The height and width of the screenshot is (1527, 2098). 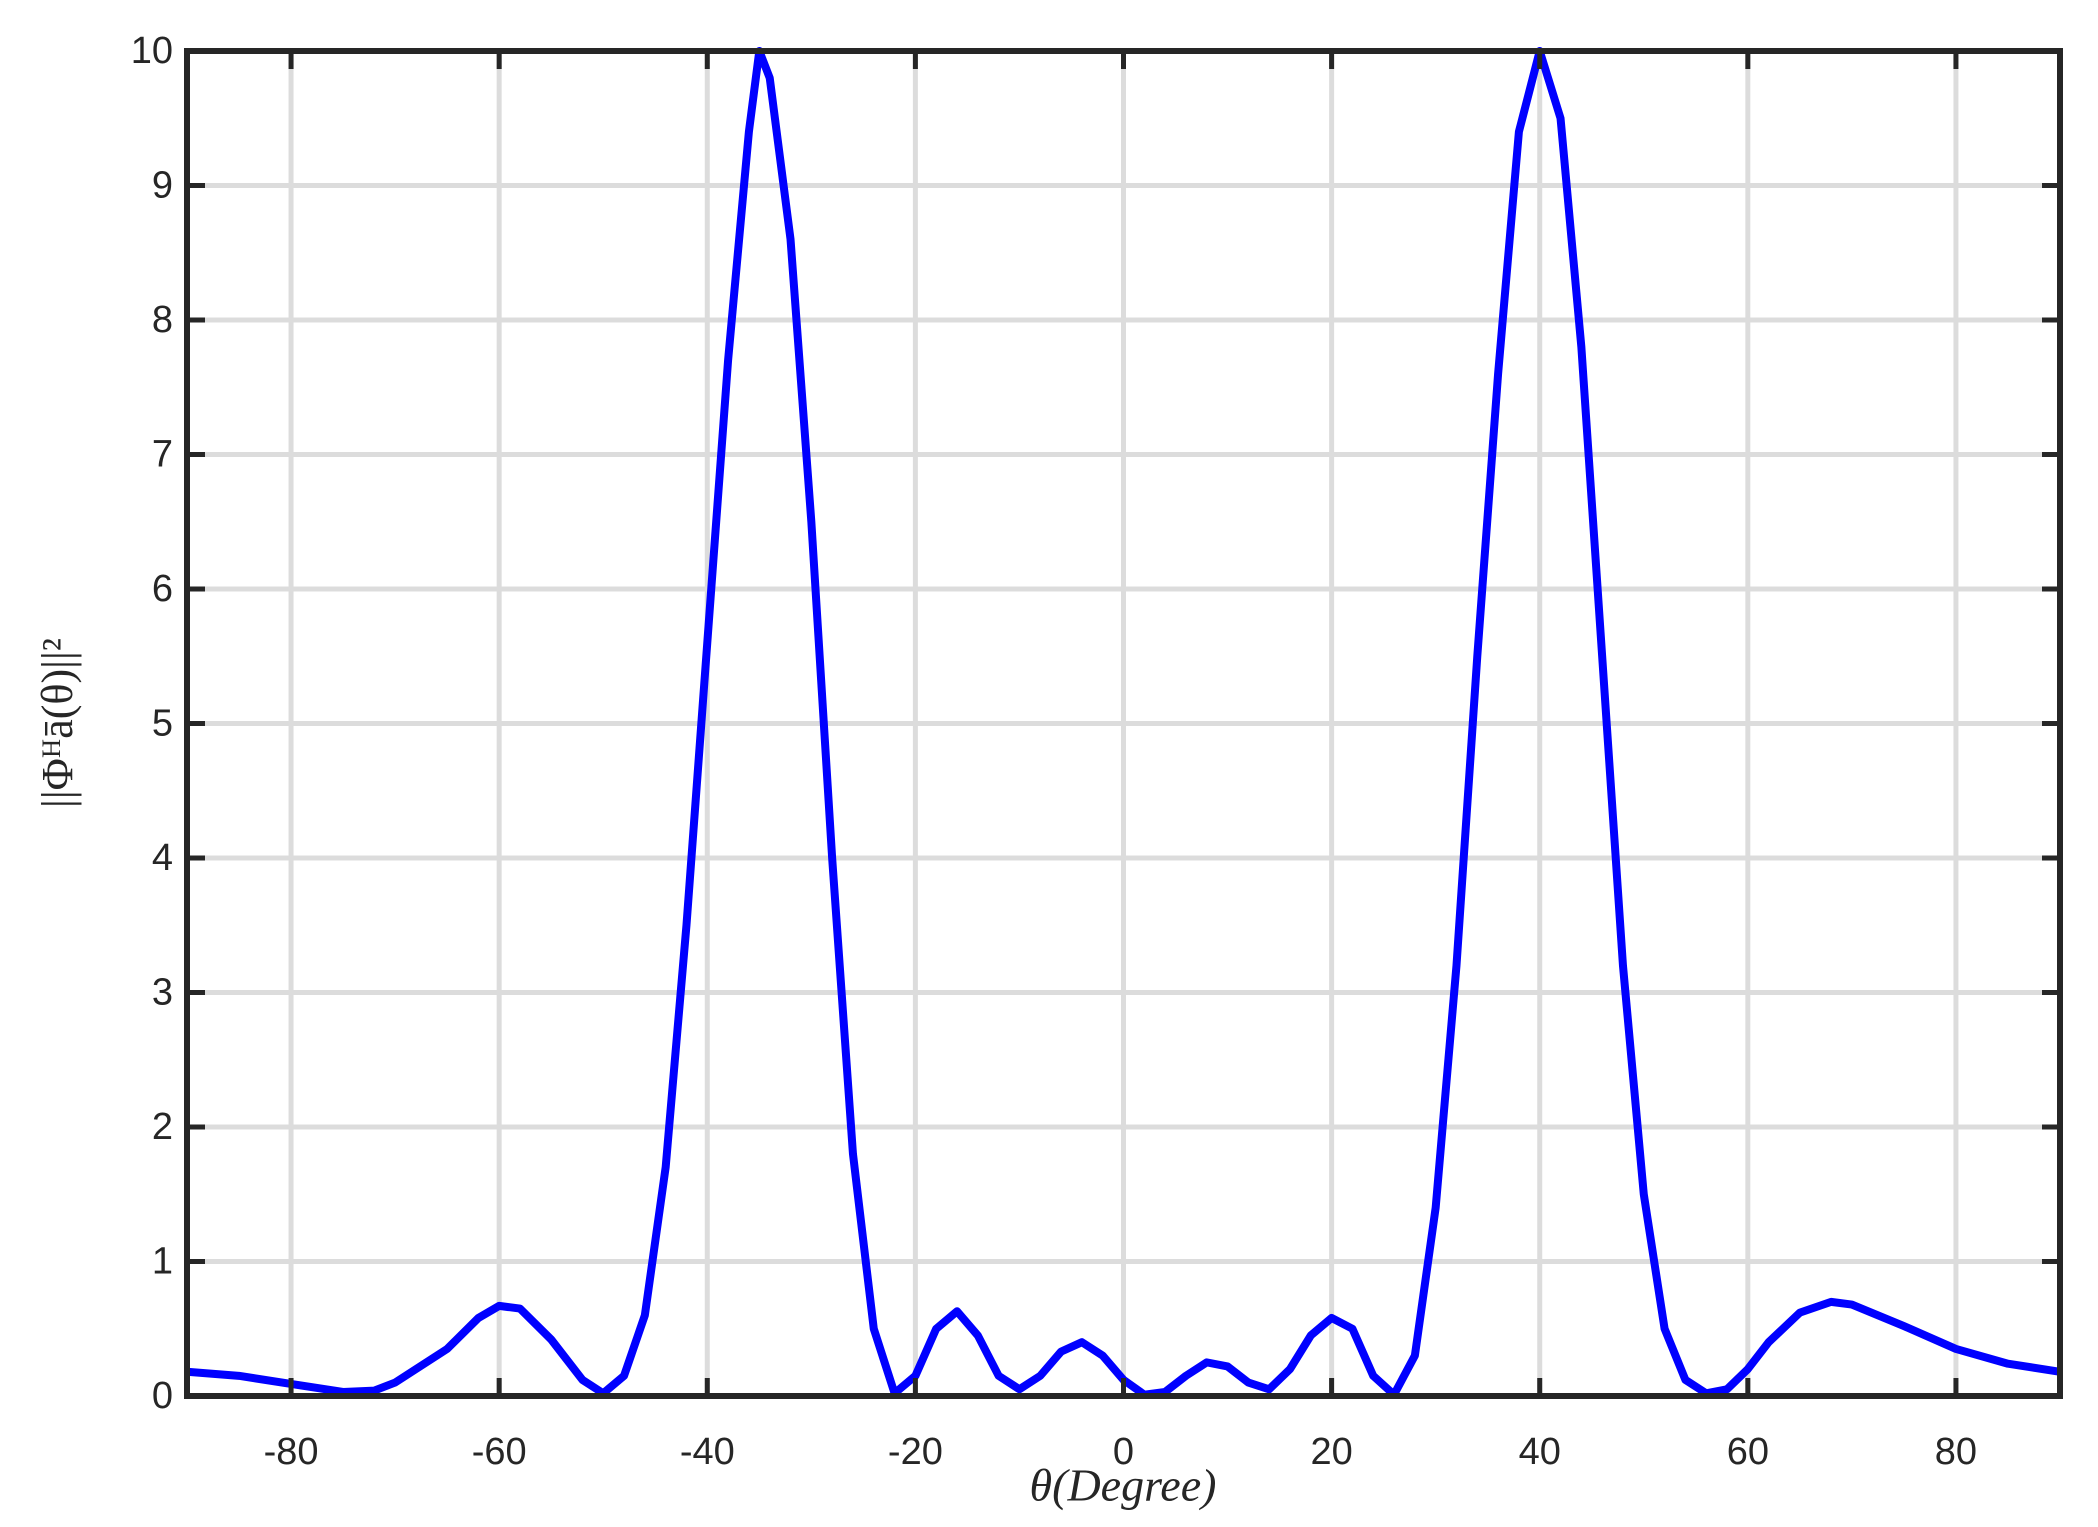 I want to click on x-tick-label: -60, so click(x=499, y=1452).